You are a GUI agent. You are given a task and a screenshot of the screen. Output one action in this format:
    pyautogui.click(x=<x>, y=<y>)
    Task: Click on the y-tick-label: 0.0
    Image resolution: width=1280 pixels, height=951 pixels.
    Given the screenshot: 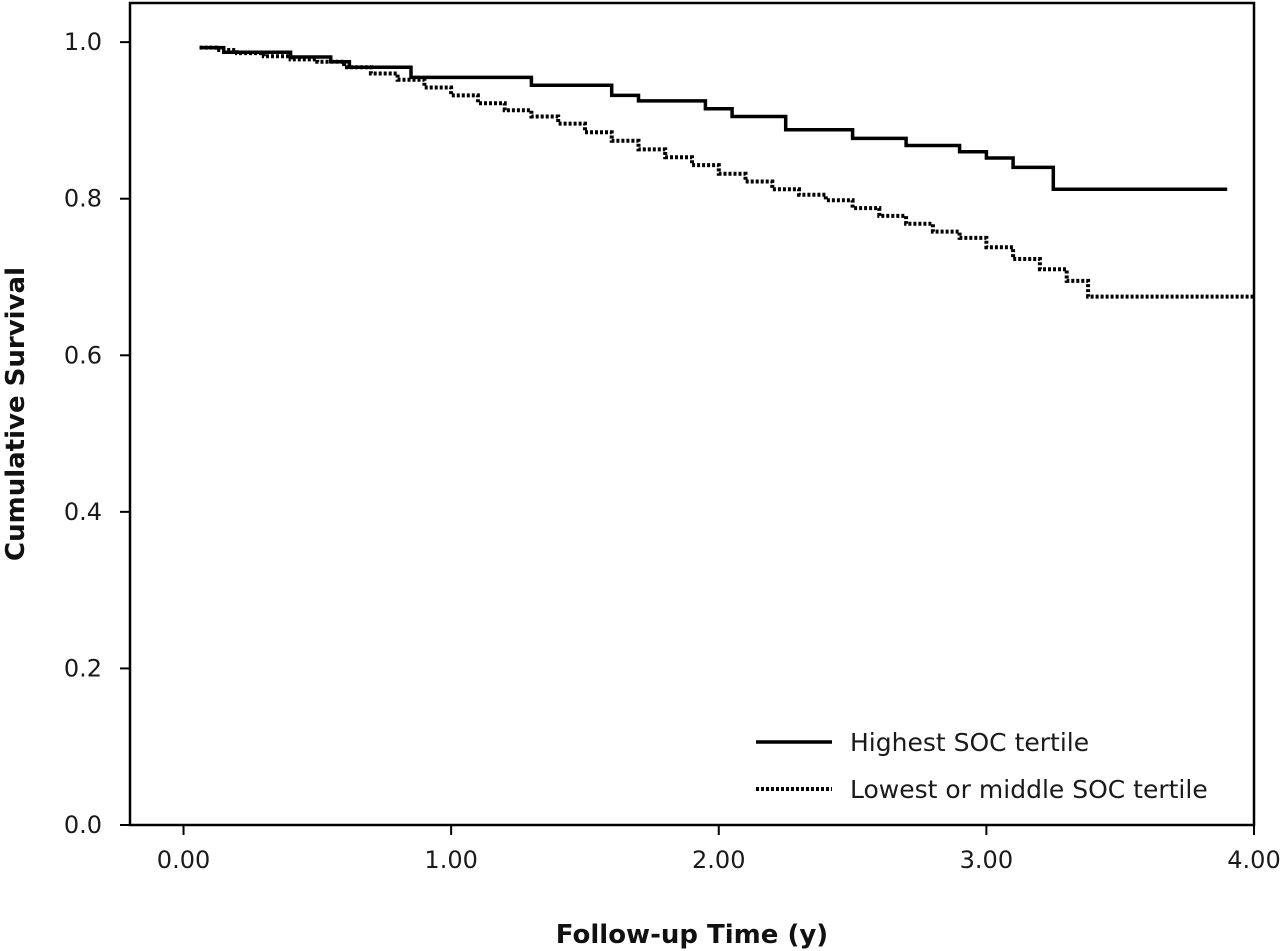 What is the action you would take?
    pyautogui.click(x=83, y=825)
    